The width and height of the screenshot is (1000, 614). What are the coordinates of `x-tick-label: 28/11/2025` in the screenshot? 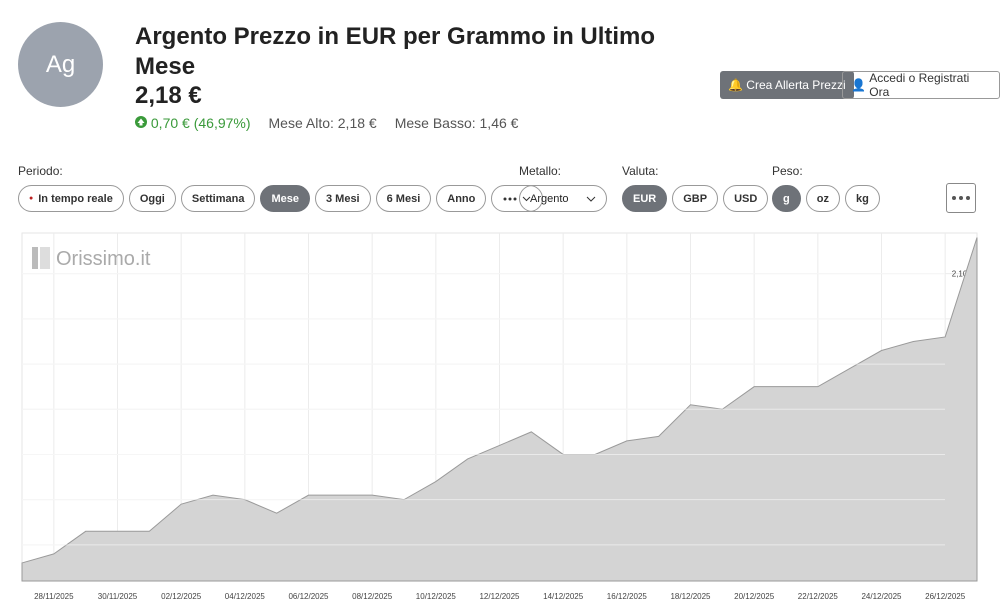 It's located at (54, 596).